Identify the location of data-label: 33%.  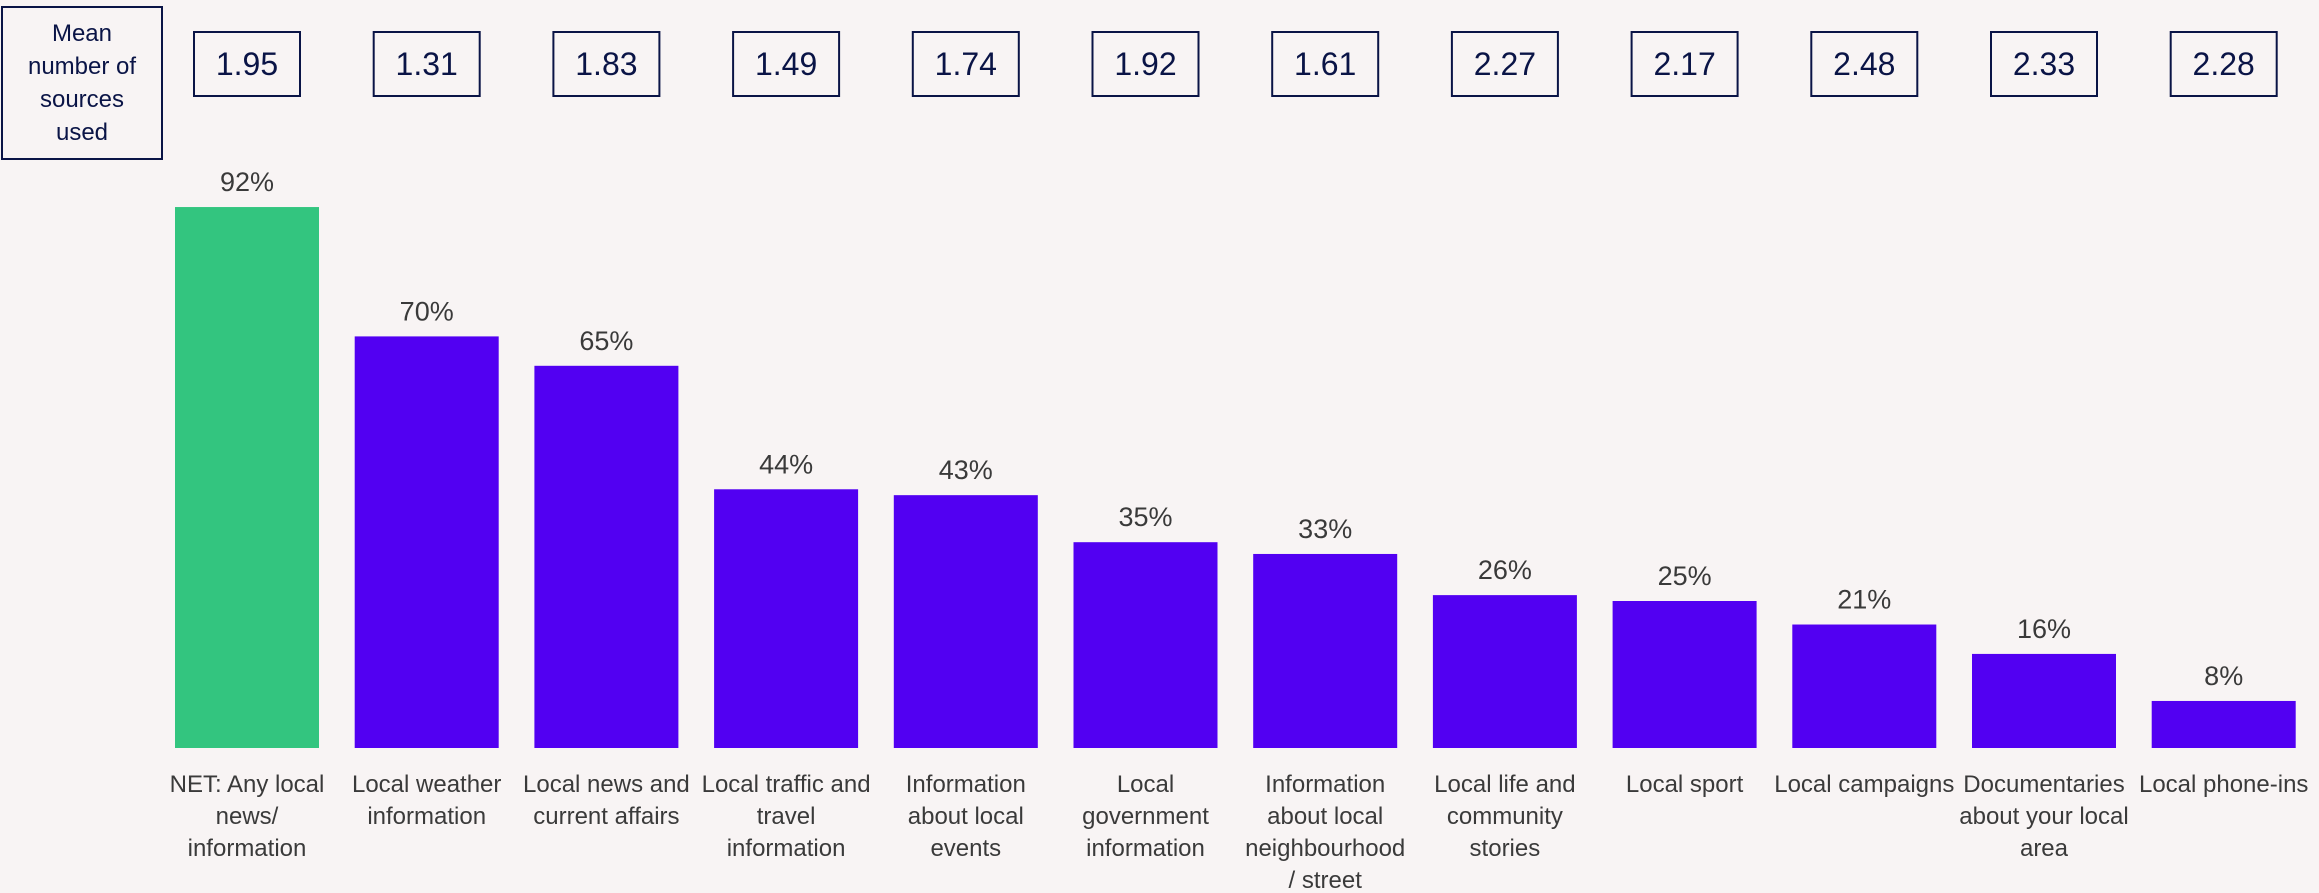
(1325, 529).